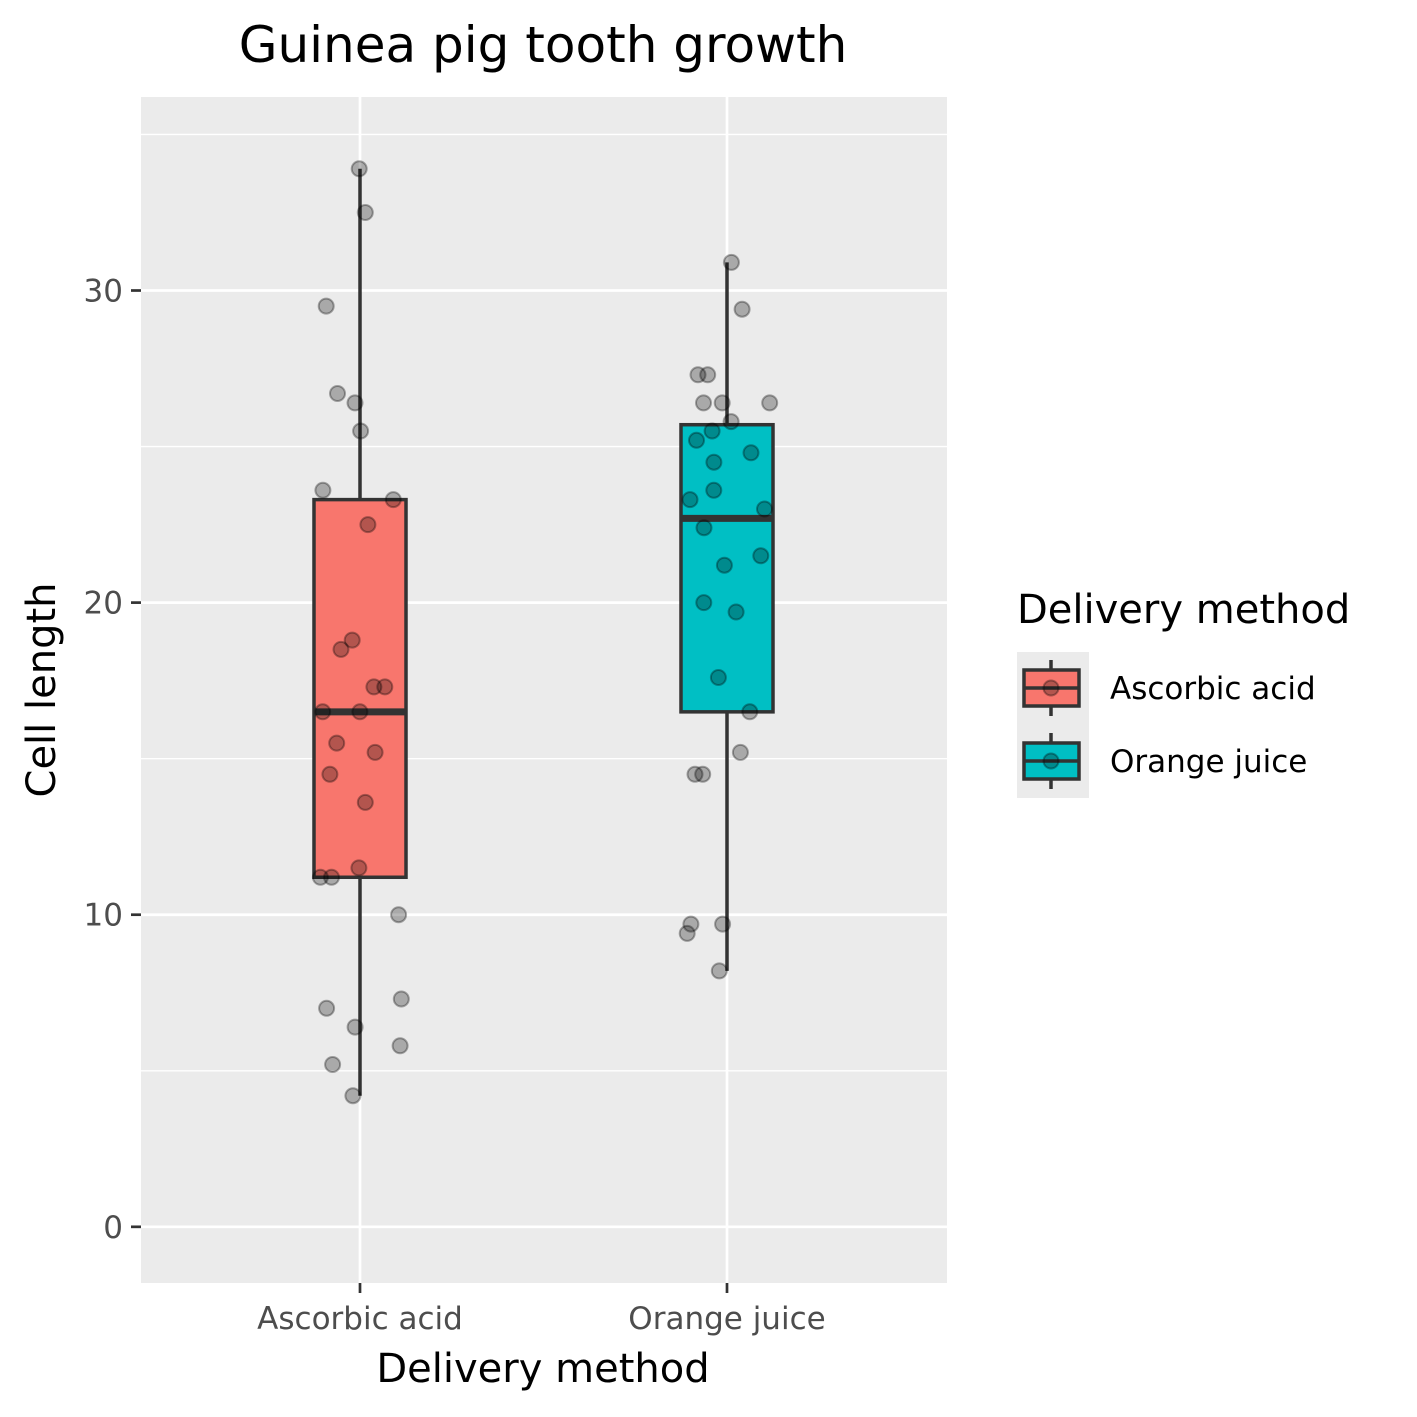 Image resolution: width=1417 pixels, height=1417 pixels. Describe the element at coordinates (541, 1310) in the screenshot. I see `x-axis: Ascorbic acid Orange juice` at that location.